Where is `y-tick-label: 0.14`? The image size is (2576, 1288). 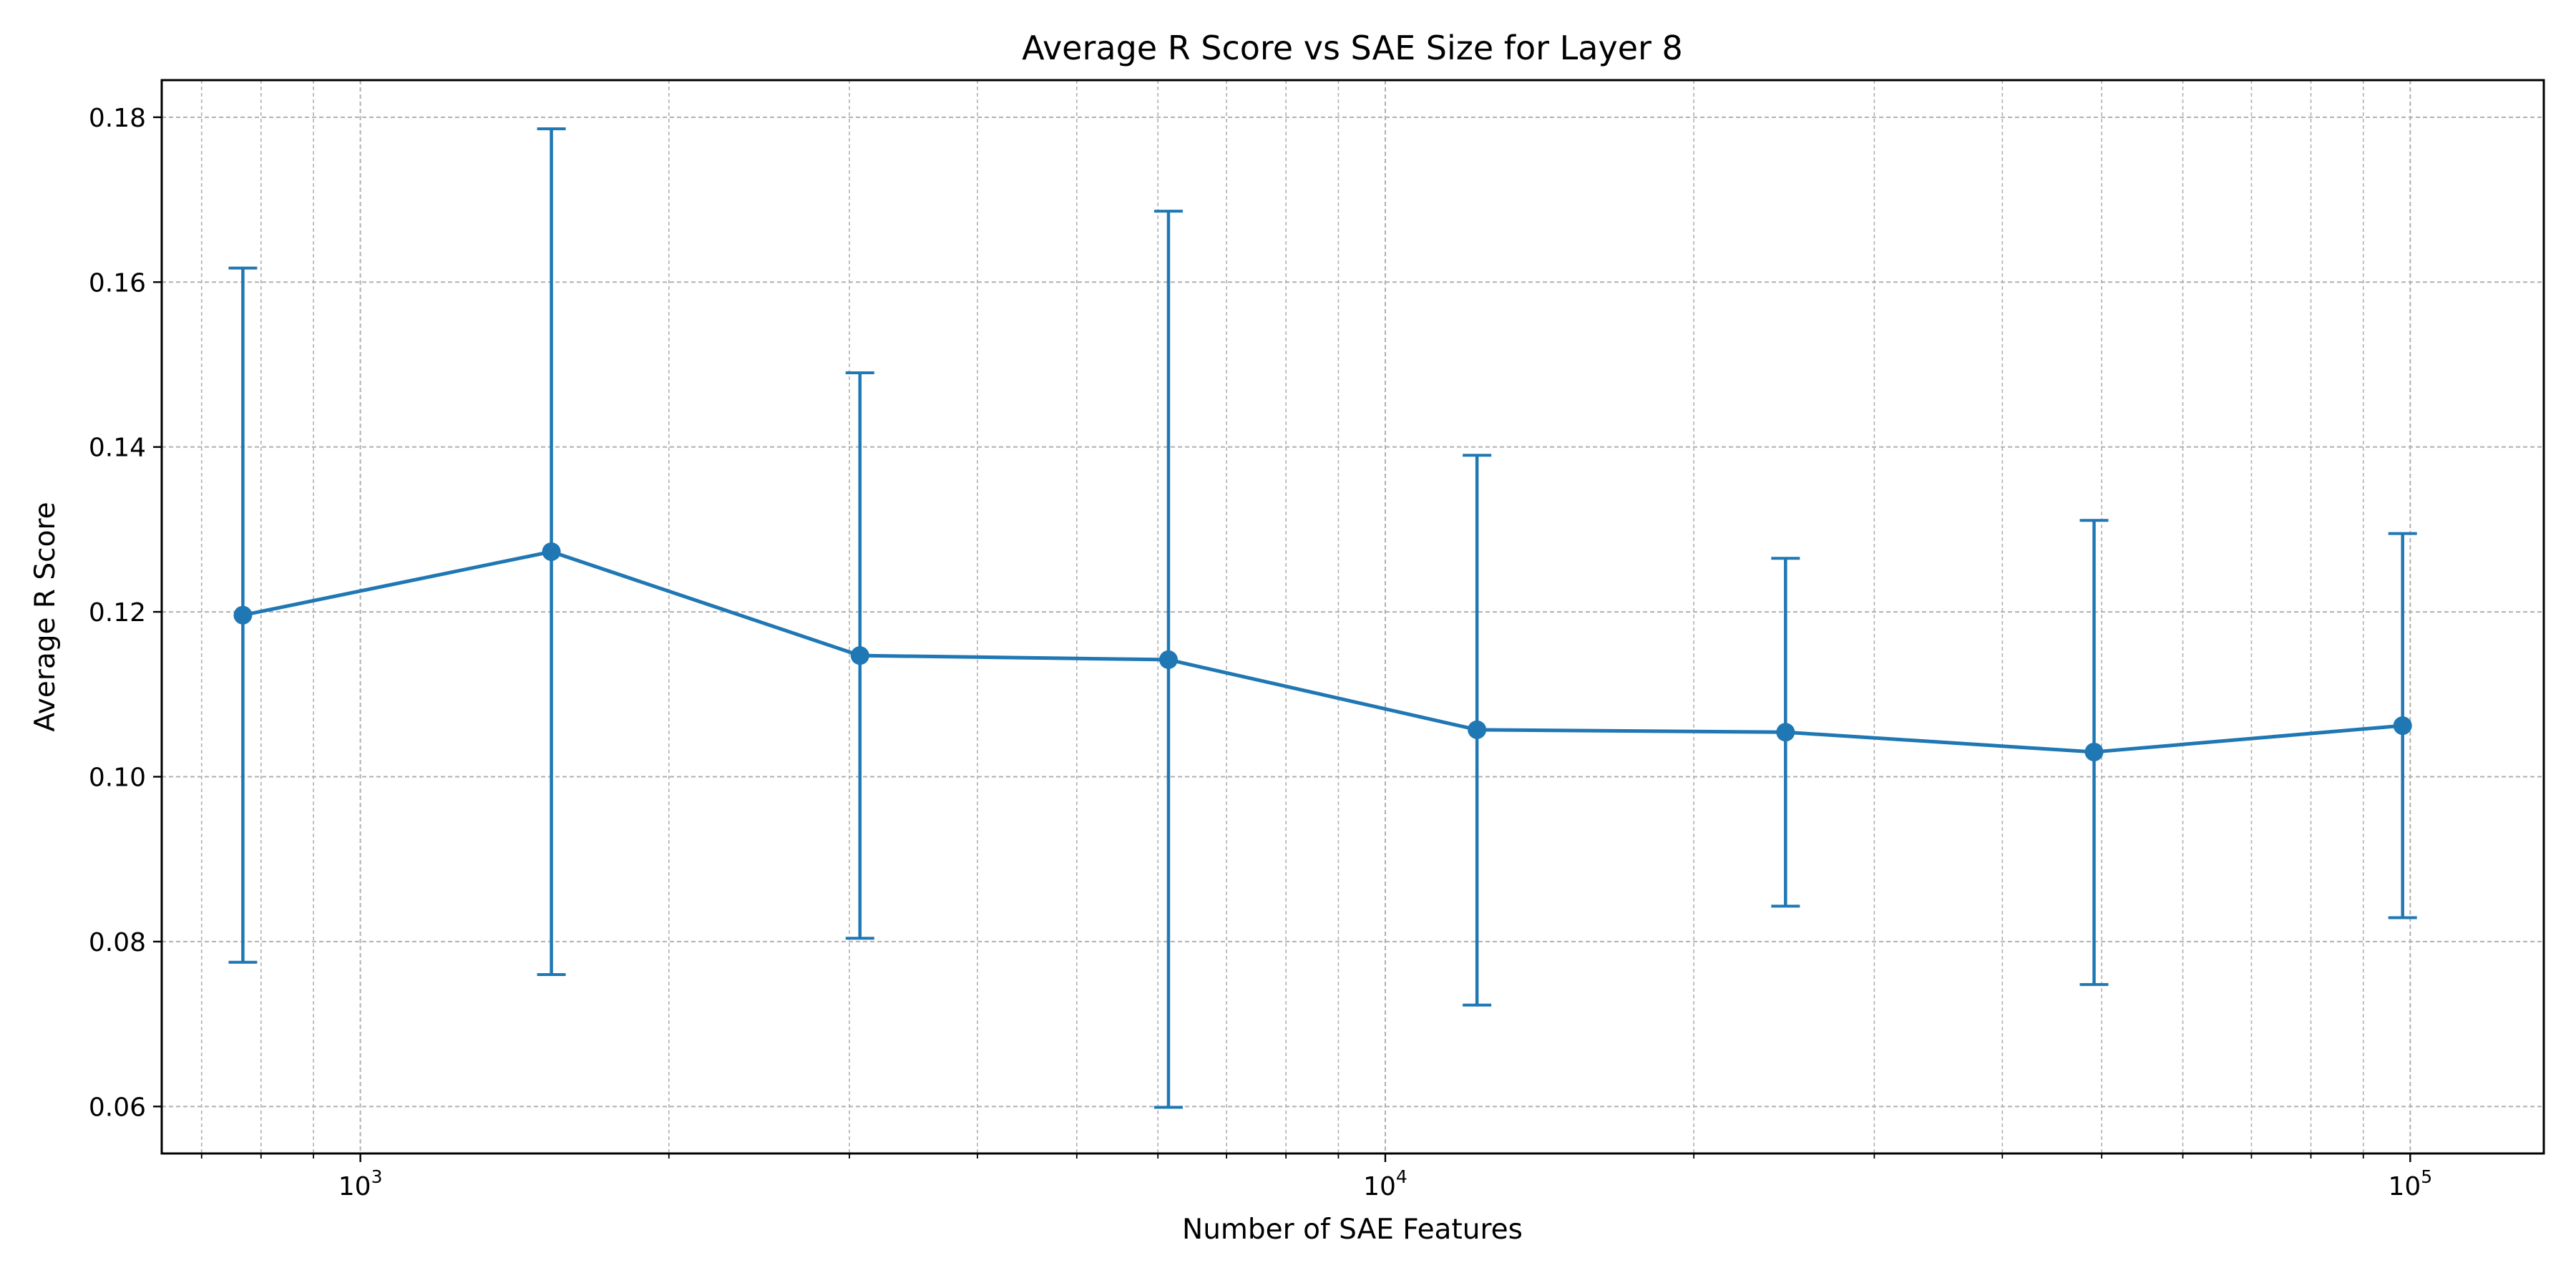
y-tick-label: 0.14 is located at coordinates (117, 448).